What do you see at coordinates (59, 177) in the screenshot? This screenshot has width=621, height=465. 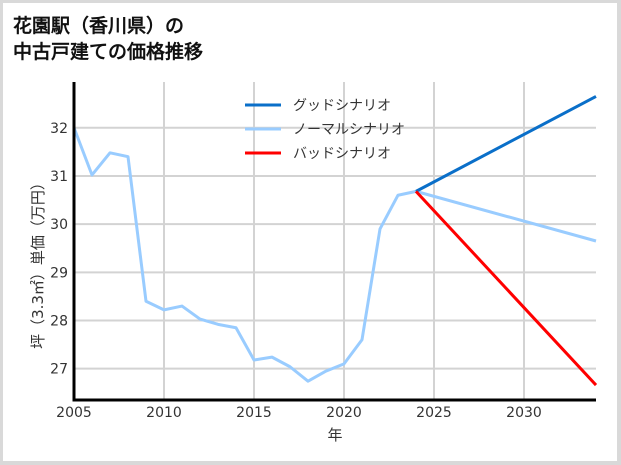 I see `y-tick-label: 31` at bounding box center [59, 177].